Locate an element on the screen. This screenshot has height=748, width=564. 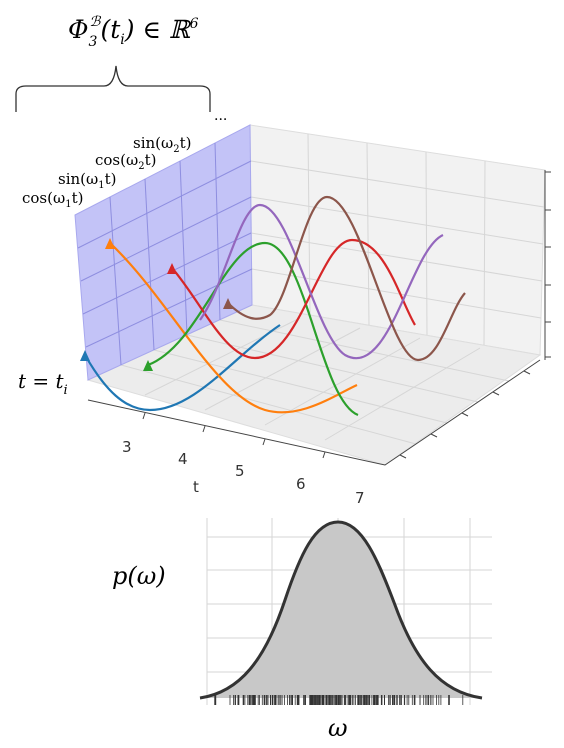
x-axis-label: t is located at coordinates (196, 487).